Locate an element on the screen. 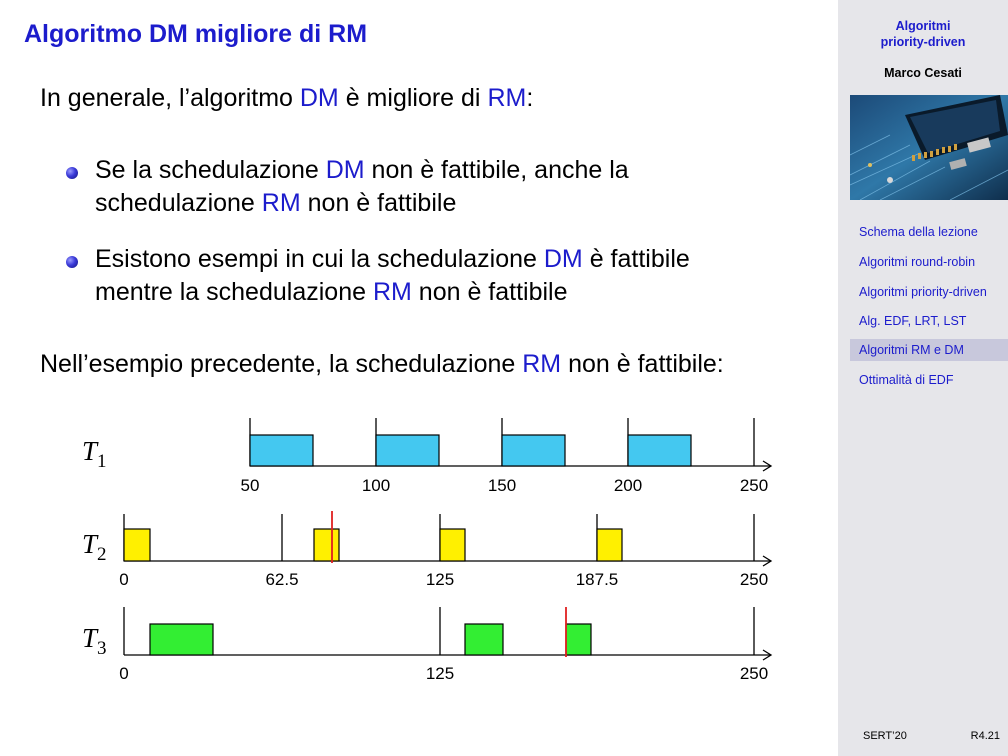  nav-label: Algoritmi RM e DM is located at coordinates (911, 350).